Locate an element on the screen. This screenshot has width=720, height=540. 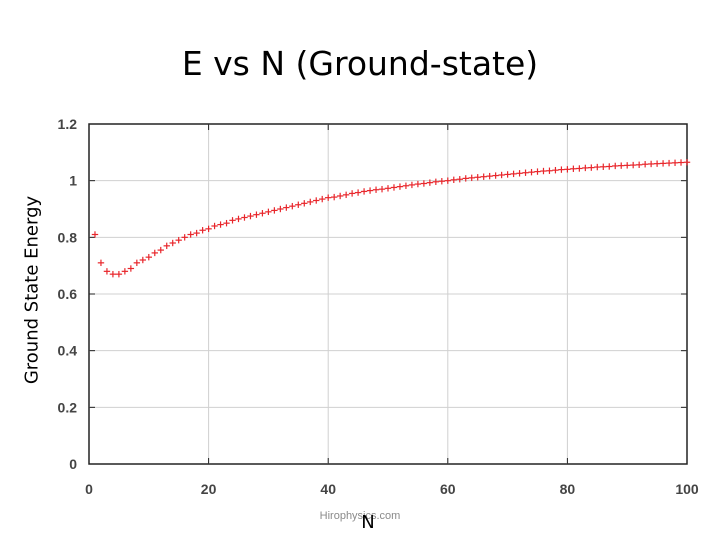
x-tick-label: 40 is located at coordinates (328, 489).